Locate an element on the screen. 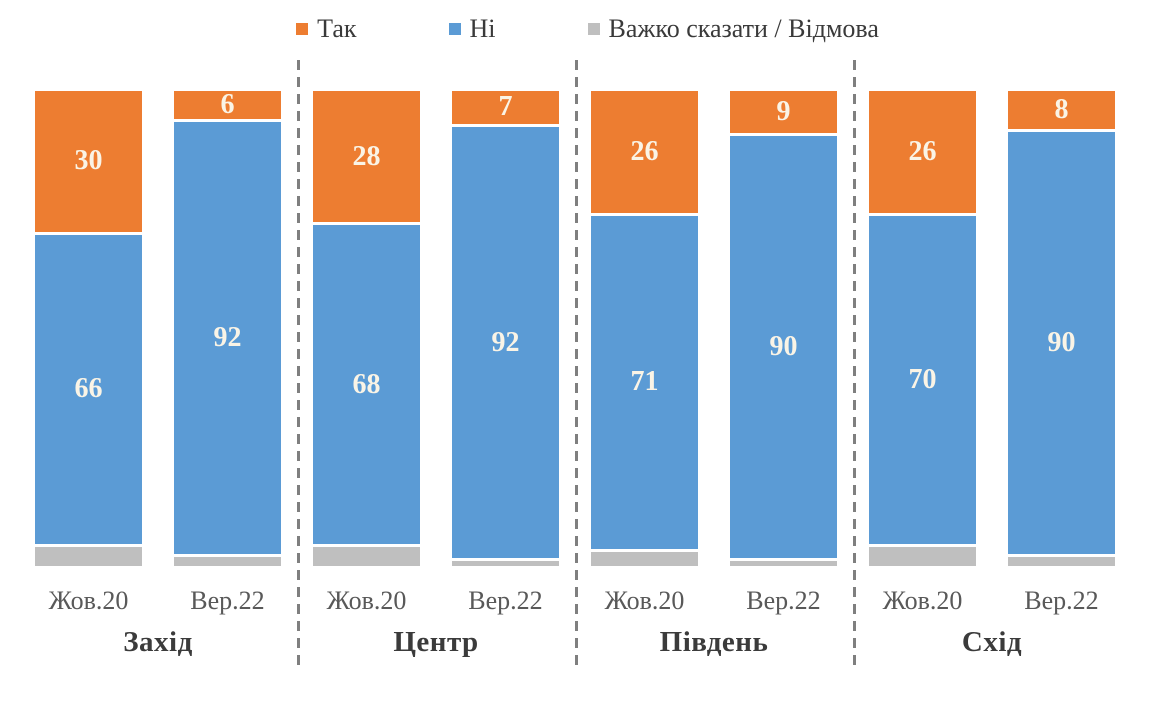 The width and height of the screenshot is (1175, 712). legend-item-ni: Ні is located at coordinates (472, 29).